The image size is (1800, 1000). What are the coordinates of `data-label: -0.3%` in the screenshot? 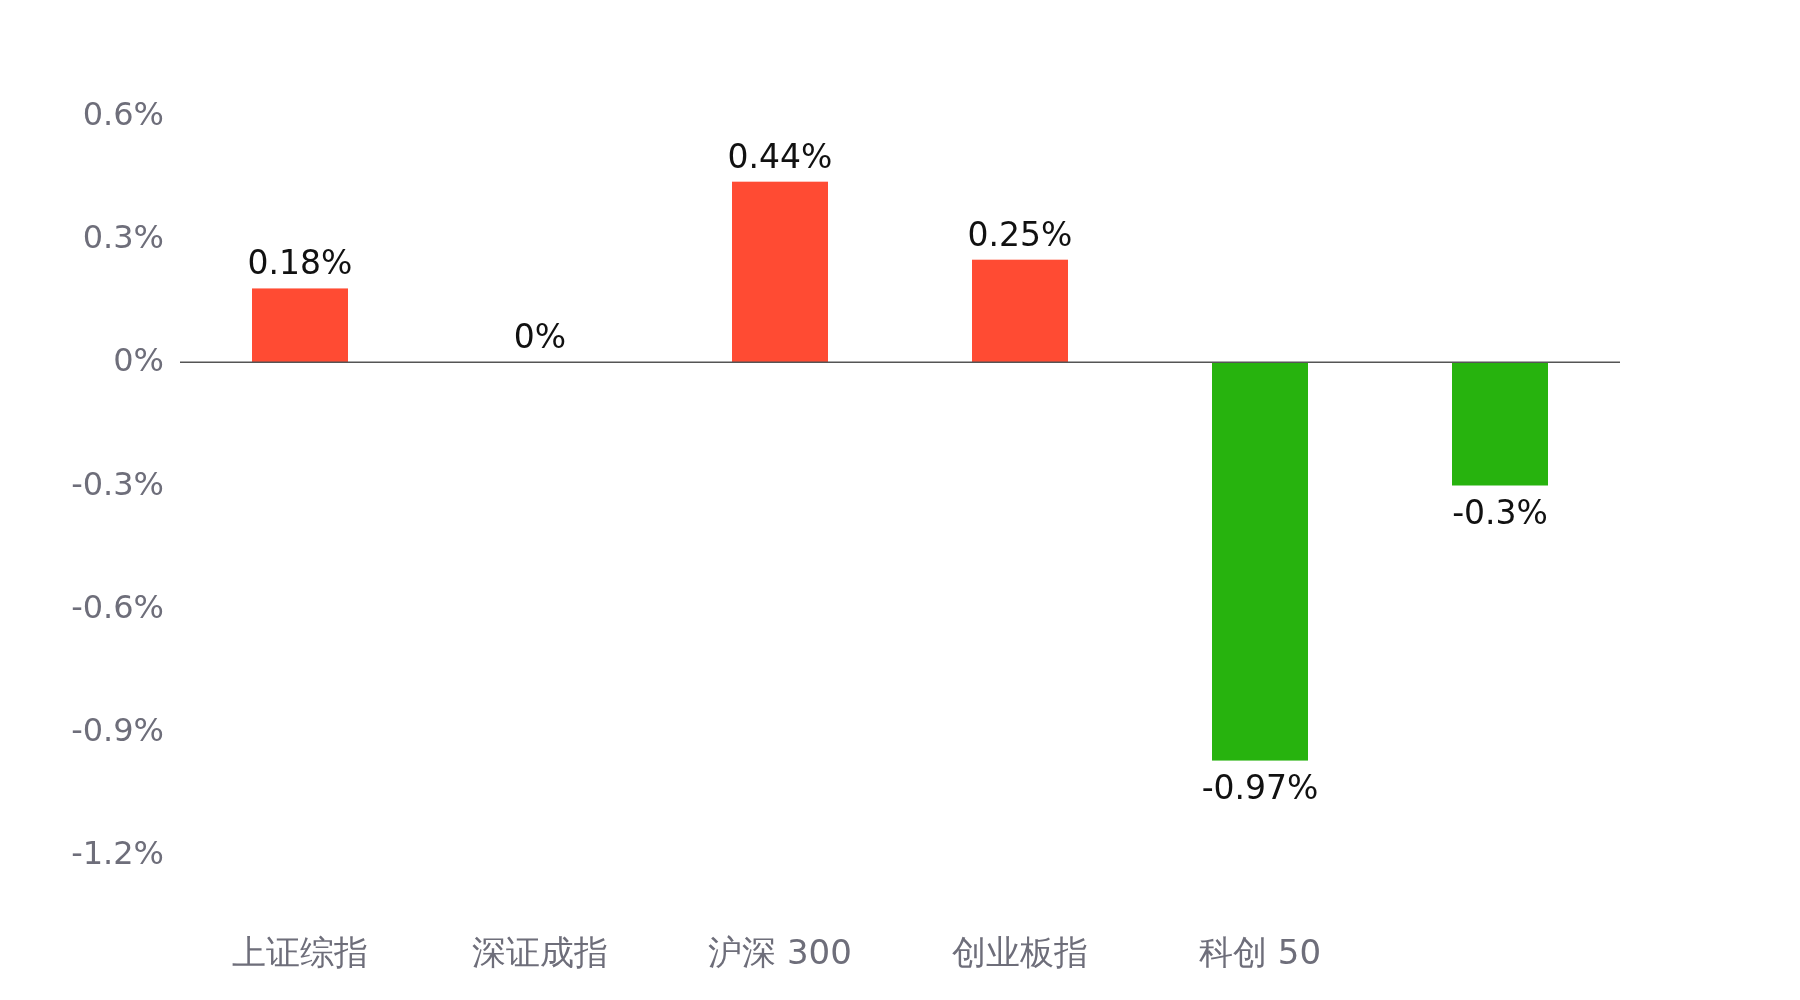 It's located at (1500, 513).